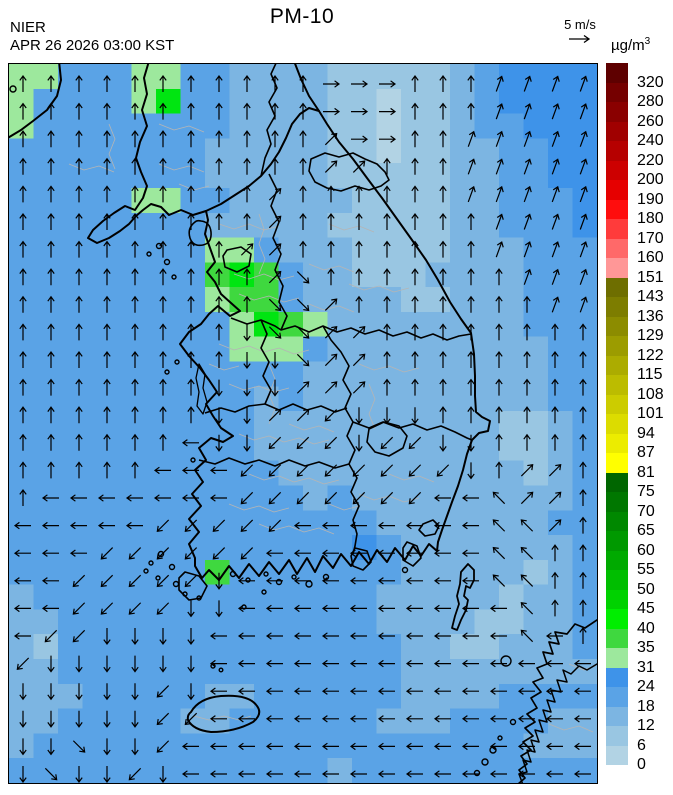  What do you see at coordinates (650, 238) in the screenshot?
I see `colorbar-tick-label: 170` at bounding box center [650, 238].